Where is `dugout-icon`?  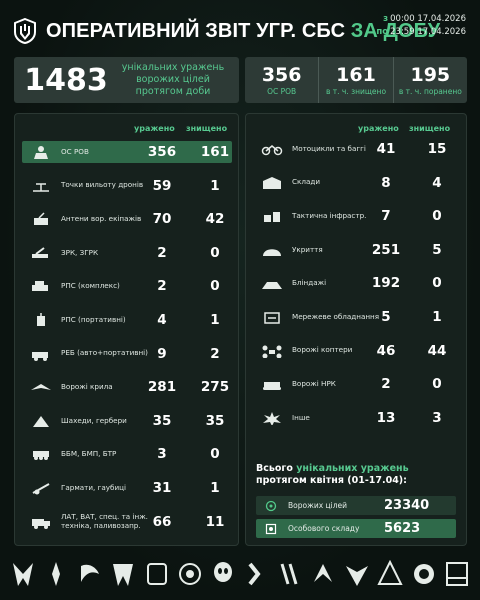
dugout-icon is located at coordinates (272, 283).